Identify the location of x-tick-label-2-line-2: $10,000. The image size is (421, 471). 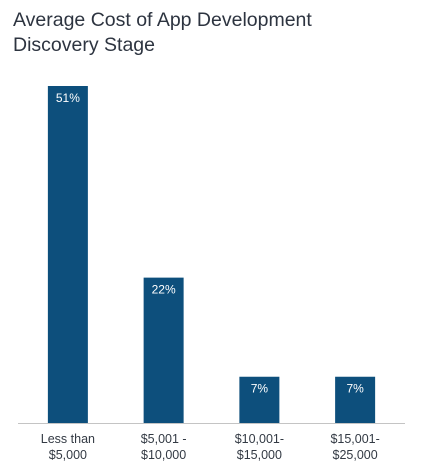
(163, 455).